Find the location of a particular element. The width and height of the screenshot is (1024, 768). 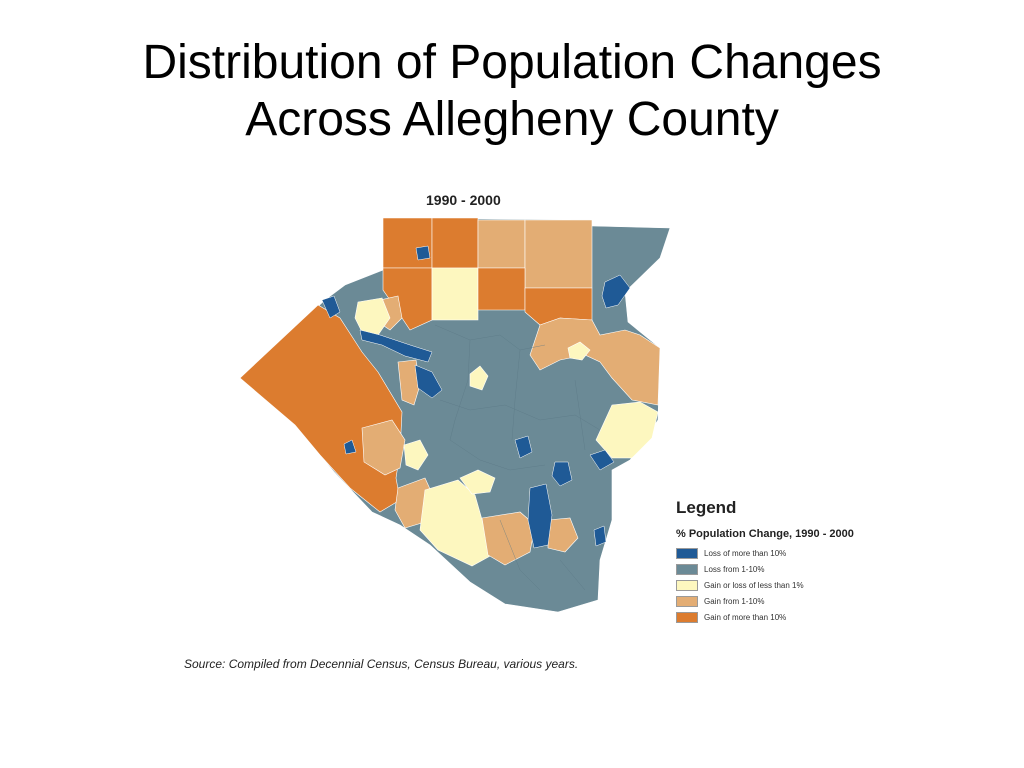

legend-item: Loss of more than 10% is located at coordinates (786, 553).